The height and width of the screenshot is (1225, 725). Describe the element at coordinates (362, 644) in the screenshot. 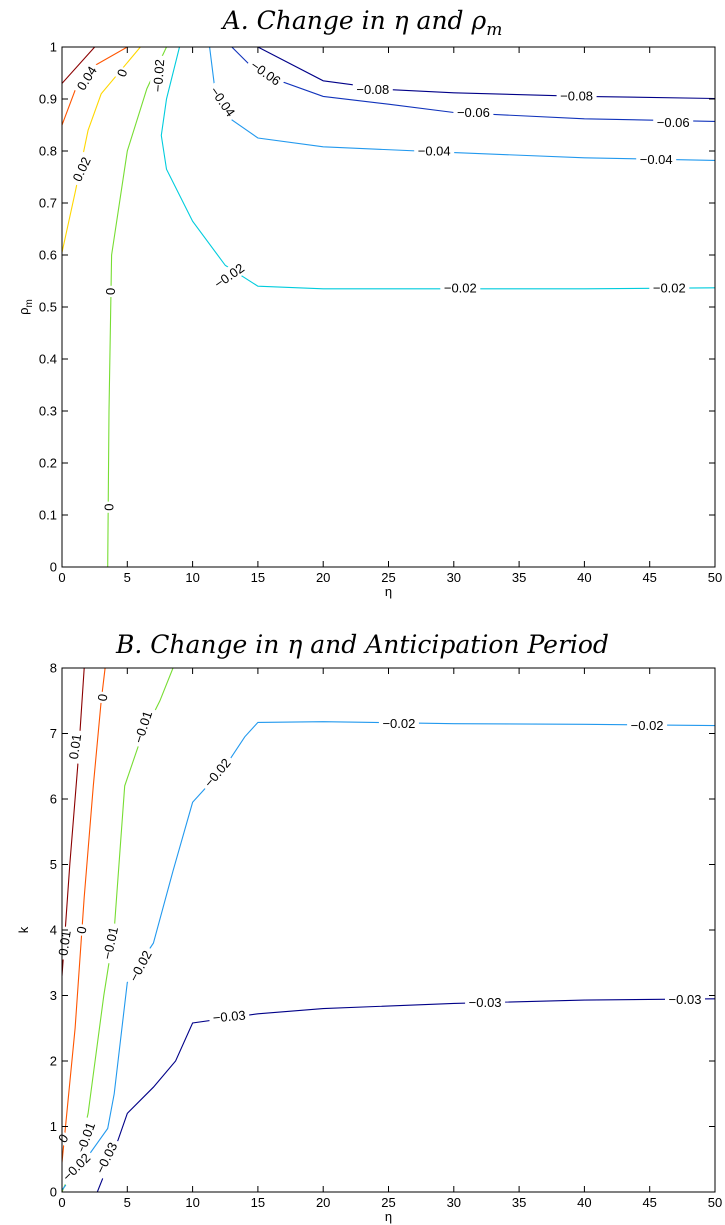

I see `chart-b-title: B. Change in η and Anticipation Period` at that location.